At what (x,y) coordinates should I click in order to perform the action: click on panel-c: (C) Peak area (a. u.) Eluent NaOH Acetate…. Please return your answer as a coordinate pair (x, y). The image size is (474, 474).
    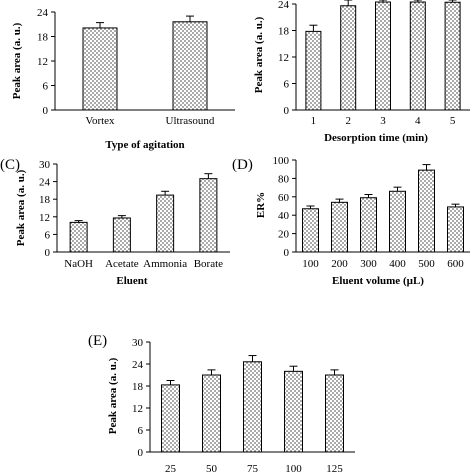
    Looking at the image, I should click on (115, 222).